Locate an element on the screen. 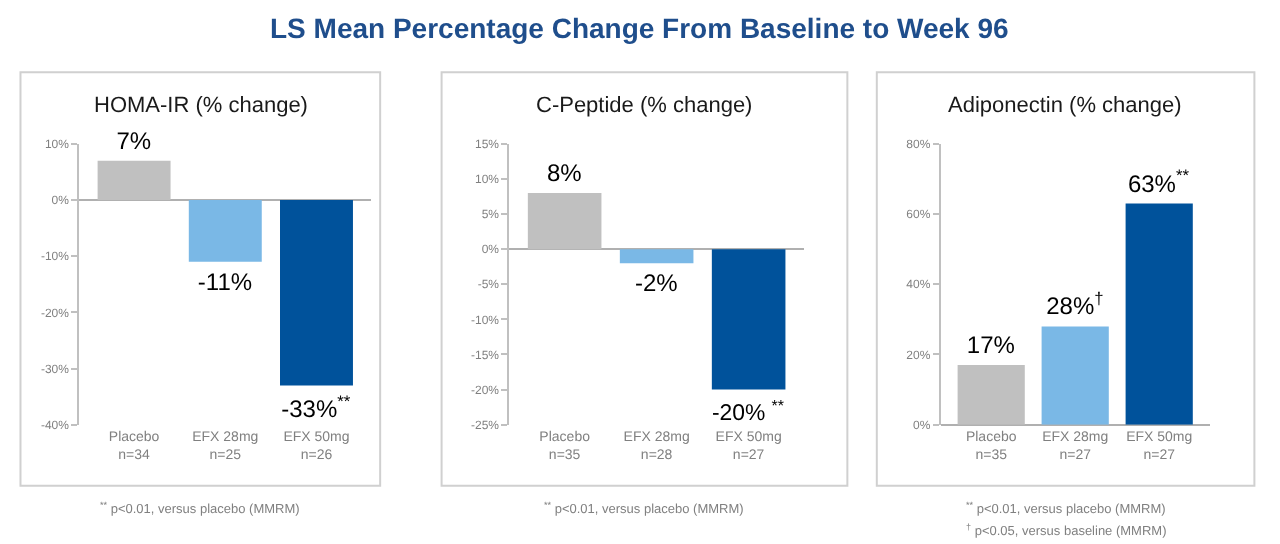 This screenshot has height=544, width=1280. data-label: 8% is located at coordinates (564, 172).